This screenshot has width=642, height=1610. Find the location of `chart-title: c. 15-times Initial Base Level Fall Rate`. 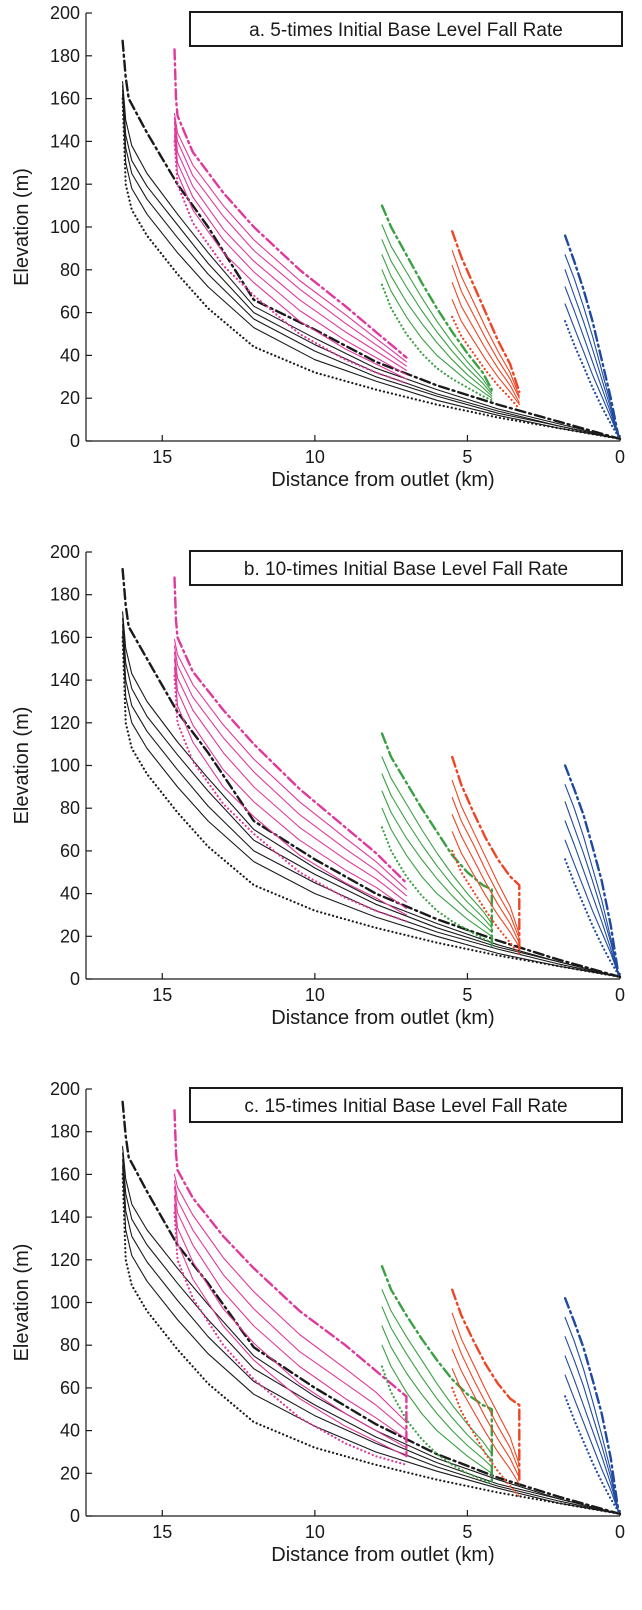

chart-title: c. 15-times Initial Base Level Fall Rate is located at coordinates (405, 1106).